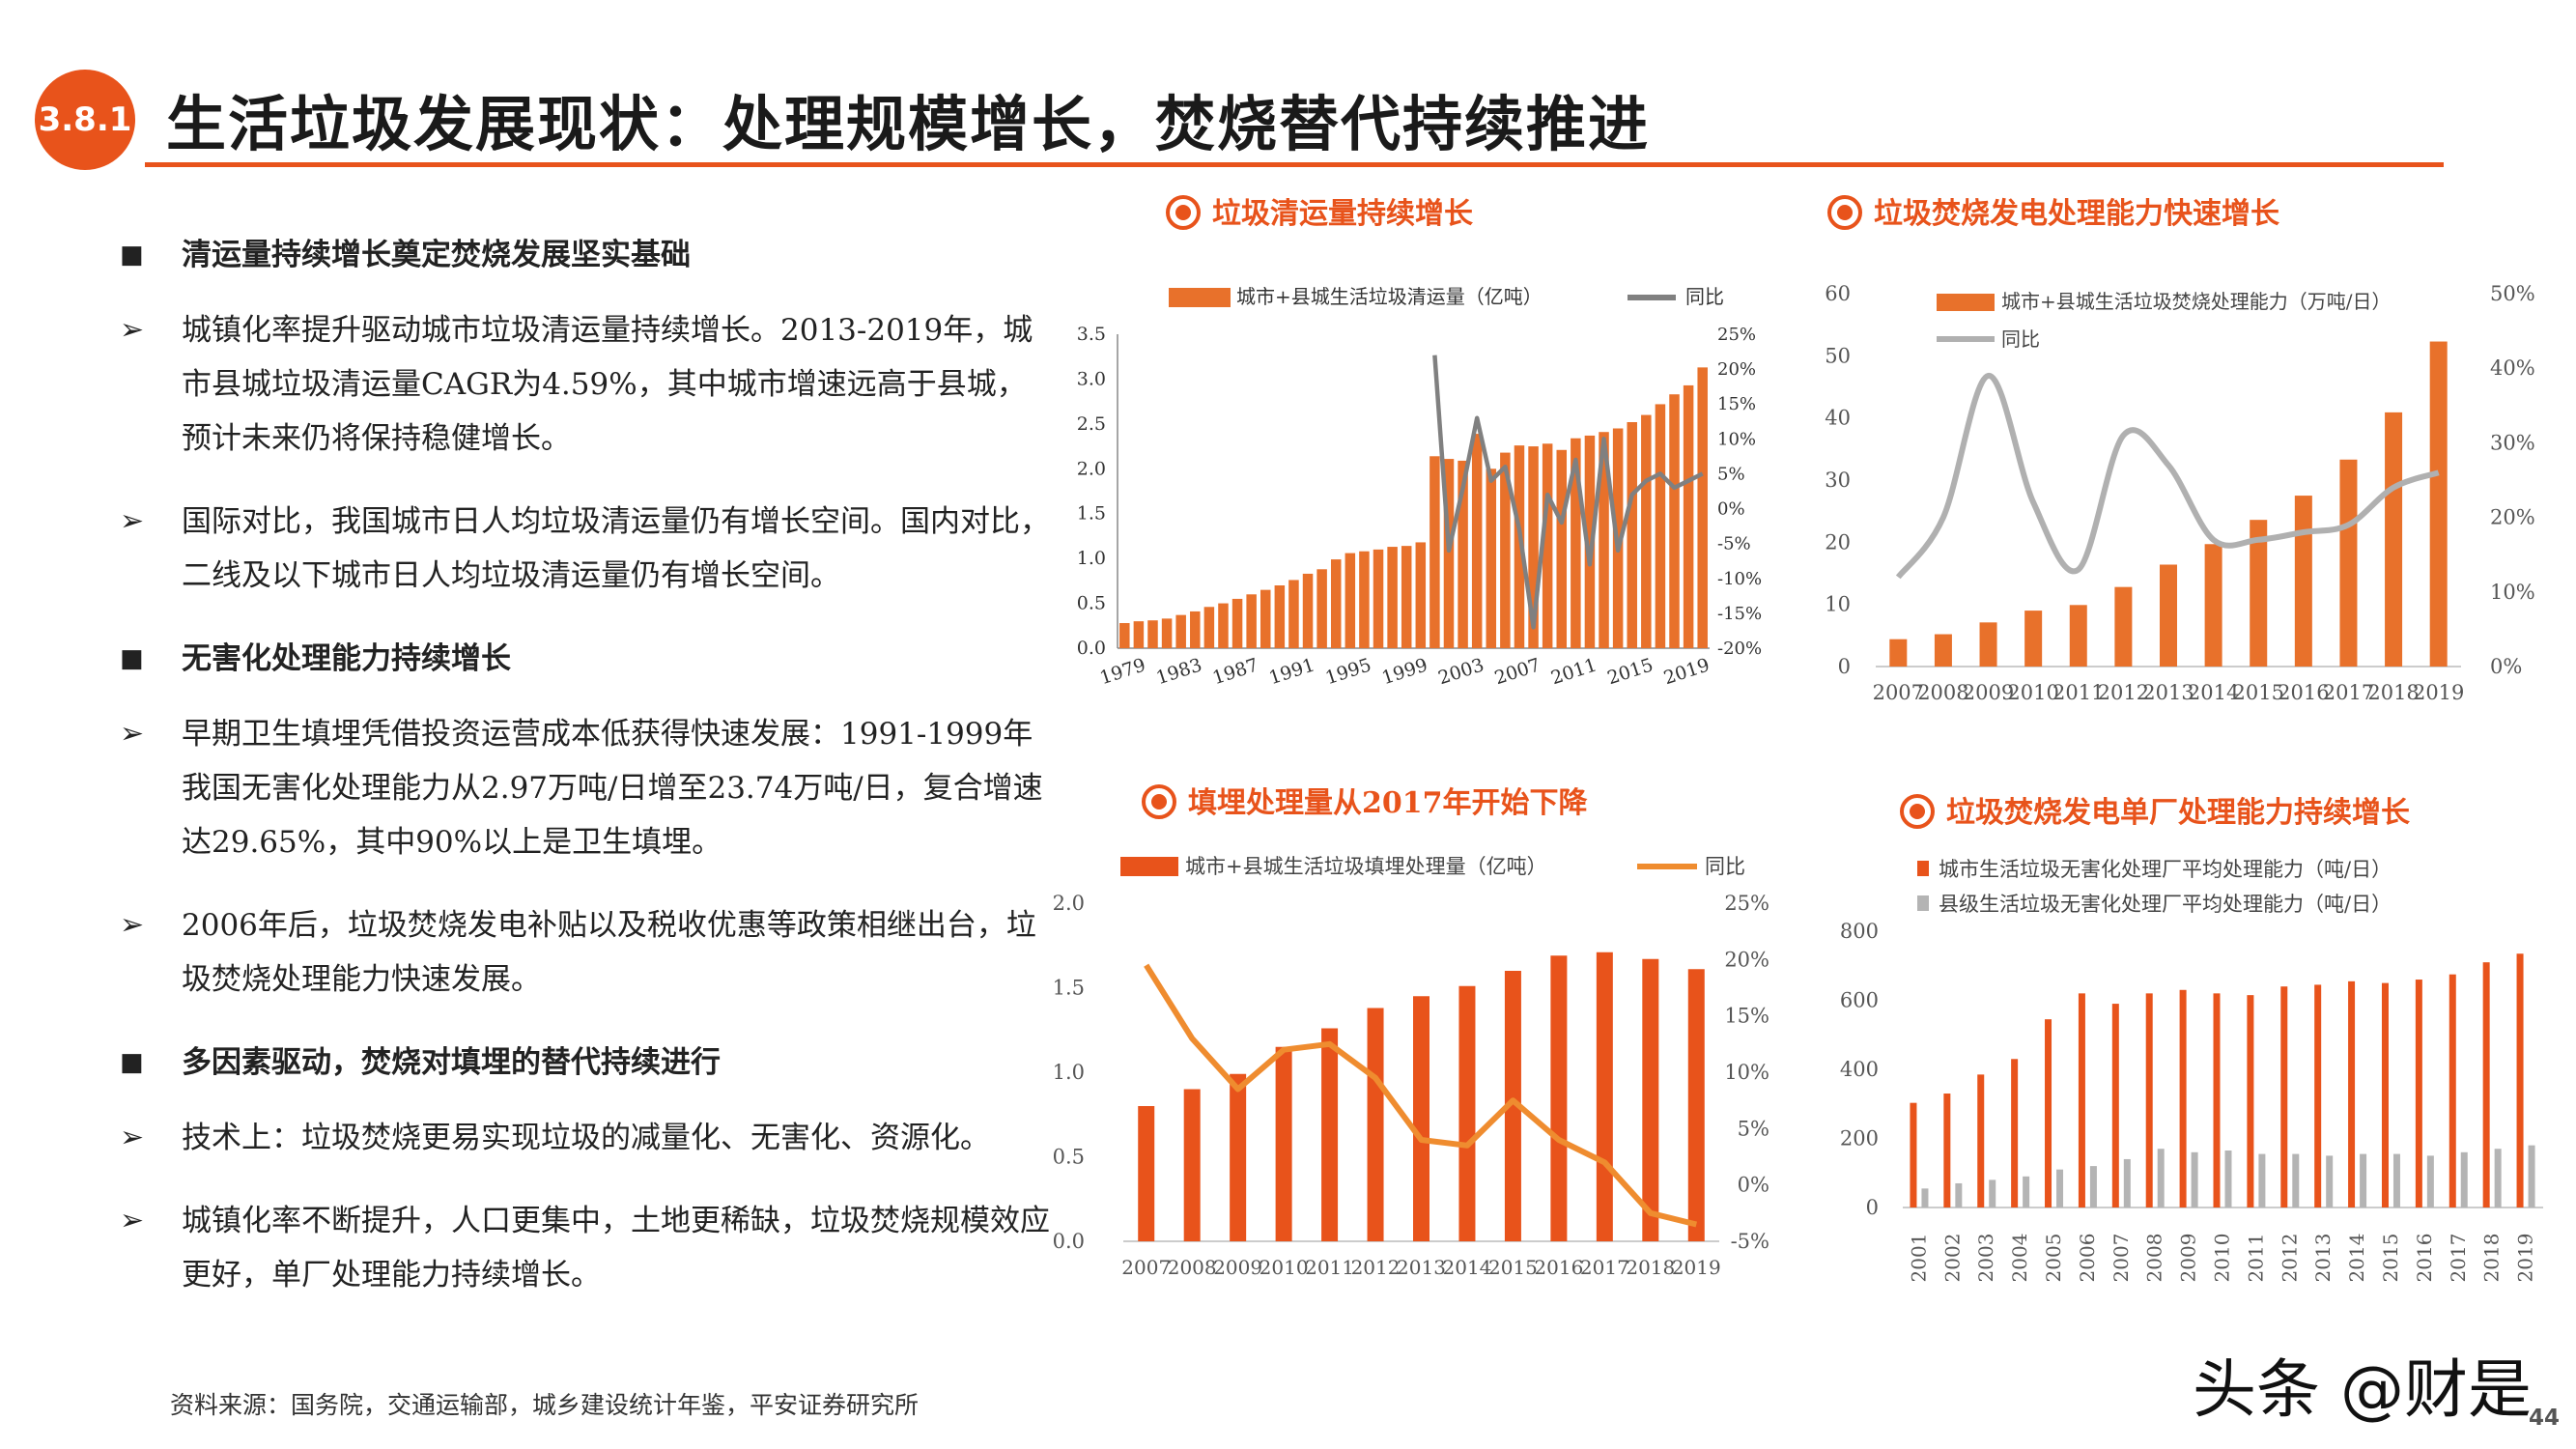 The height and width of the screenshot is (1449, 2576). I want to click on x-tick-label: 2008, so click(2154, 1258).